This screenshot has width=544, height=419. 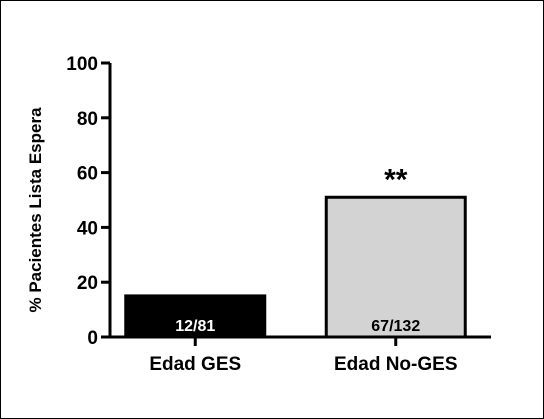 I want to click on x-tick-label: Edad No-GES, so click(x=396, y=364).